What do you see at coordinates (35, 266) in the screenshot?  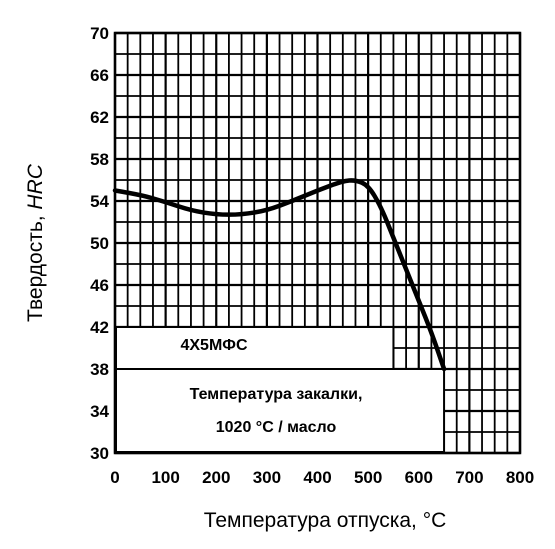 I see `y-axis-title-text: Твердость,` at bounding box center [35, 266].